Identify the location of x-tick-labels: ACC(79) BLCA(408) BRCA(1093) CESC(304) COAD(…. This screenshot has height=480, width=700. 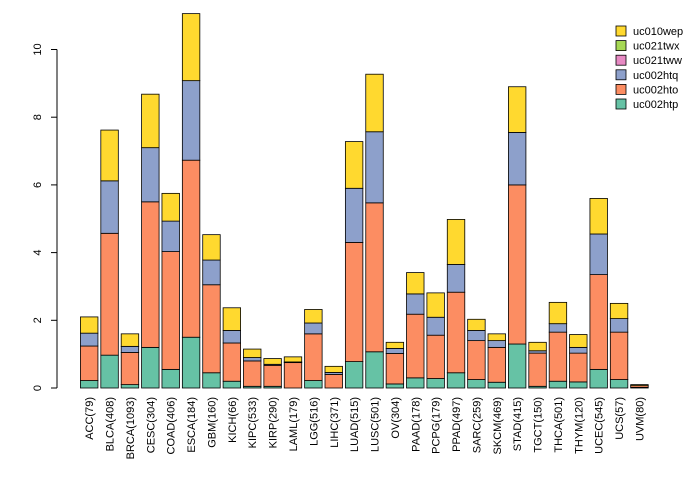
(365, 428).